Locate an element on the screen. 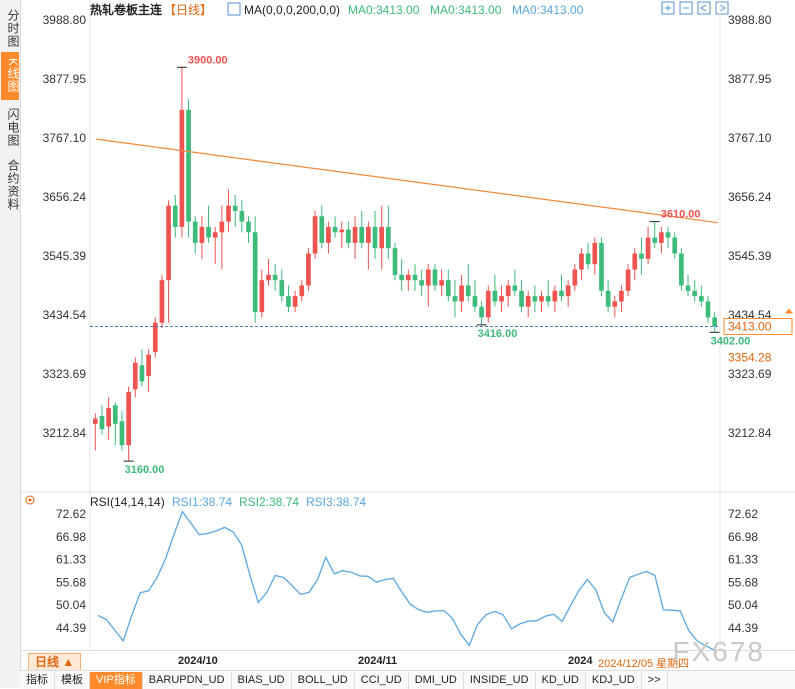 The height and width of the screenshot is (689, 795). expand-icon is located at coordinates (668, 8).